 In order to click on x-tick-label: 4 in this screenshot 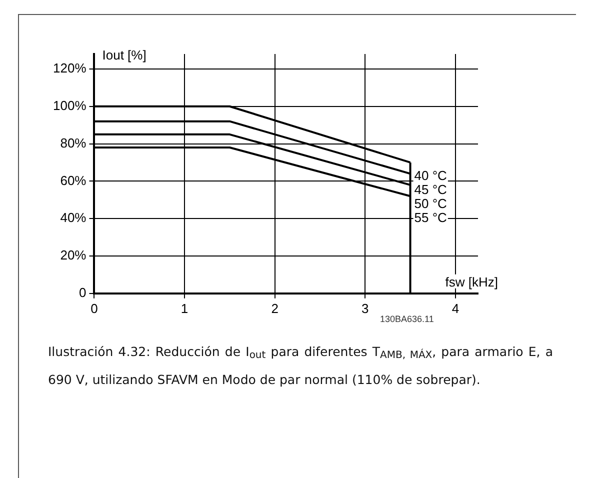, I will do `click(456, 308)`.